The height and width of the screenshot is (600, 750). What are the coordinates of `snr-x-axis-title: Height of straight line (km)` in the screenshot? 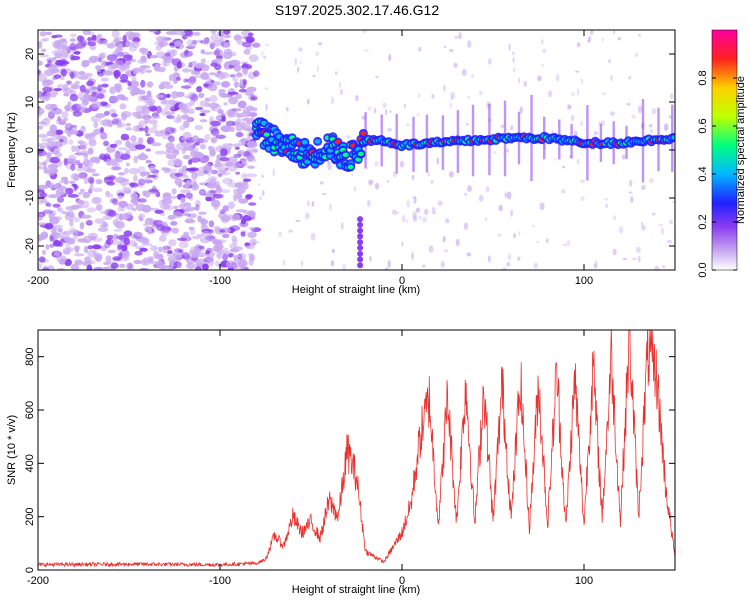 It's located at (356, 590).